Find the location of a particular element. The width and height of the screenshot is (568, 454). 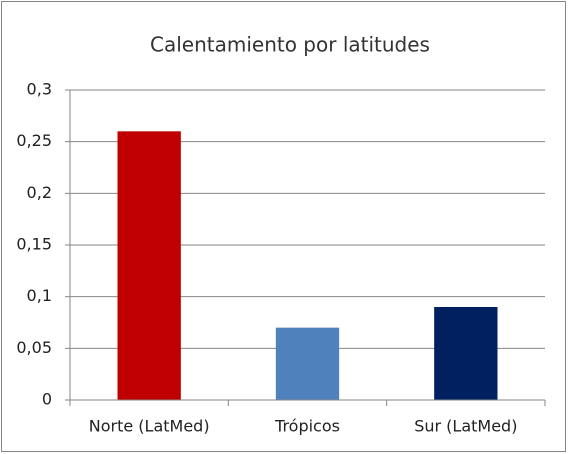

x-tick-label: Norte (LatMed) is located at coordinates (149, 426).